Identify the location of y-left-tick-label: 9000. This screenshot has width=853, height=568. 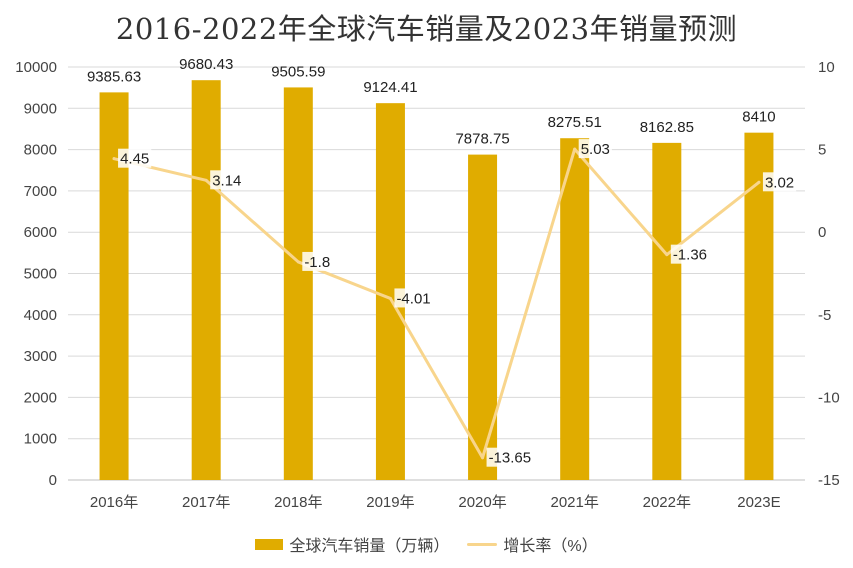
(40, 108).